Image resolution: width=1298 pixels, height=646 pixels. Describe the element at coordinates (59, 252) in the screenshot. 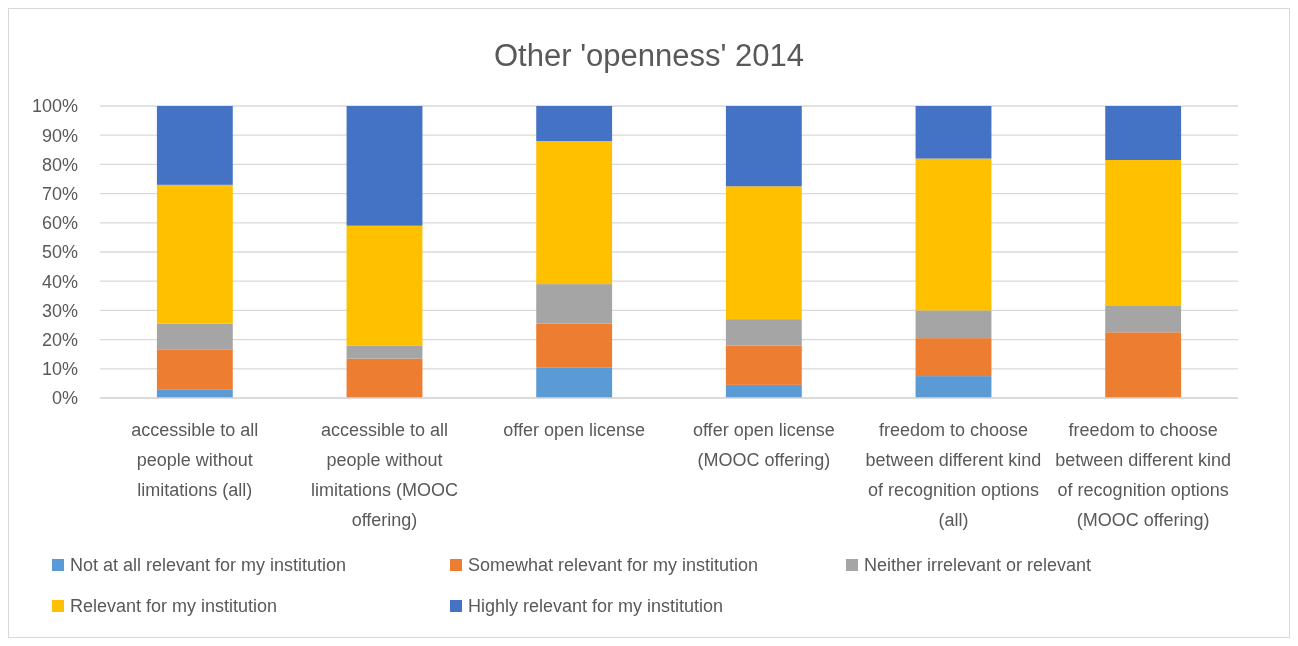

I see `y-tick-label: 50%` at that location.